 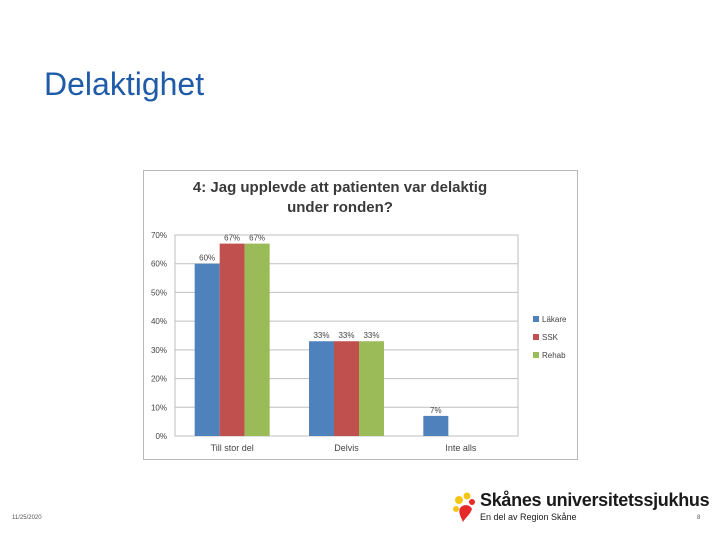 What do you see at coordinates (159, 379) in the screenshot?
I see `y-tick-label: 20%` at bounding box center [159, 379].